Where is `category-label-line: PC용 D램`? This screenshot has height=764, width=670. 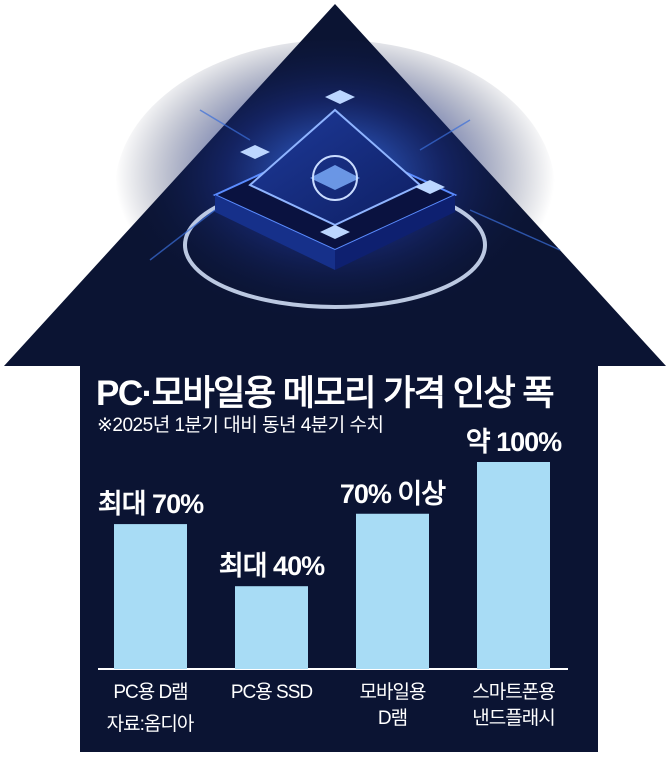 category-label-line: PC용 D램 is located at coordinates (150, 692).